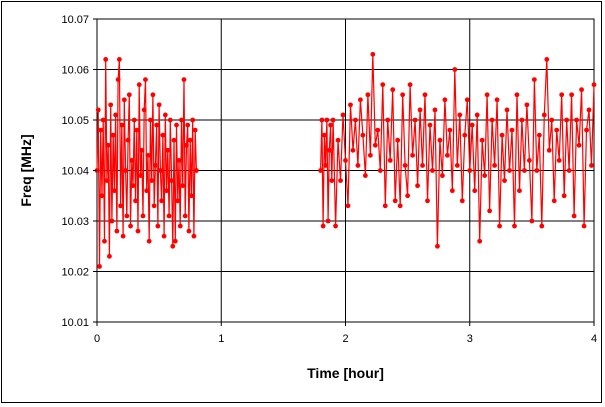  Describe the element at coordinates (470, 339) in the screenshot. I see `x-tick-label: 3` at that location.